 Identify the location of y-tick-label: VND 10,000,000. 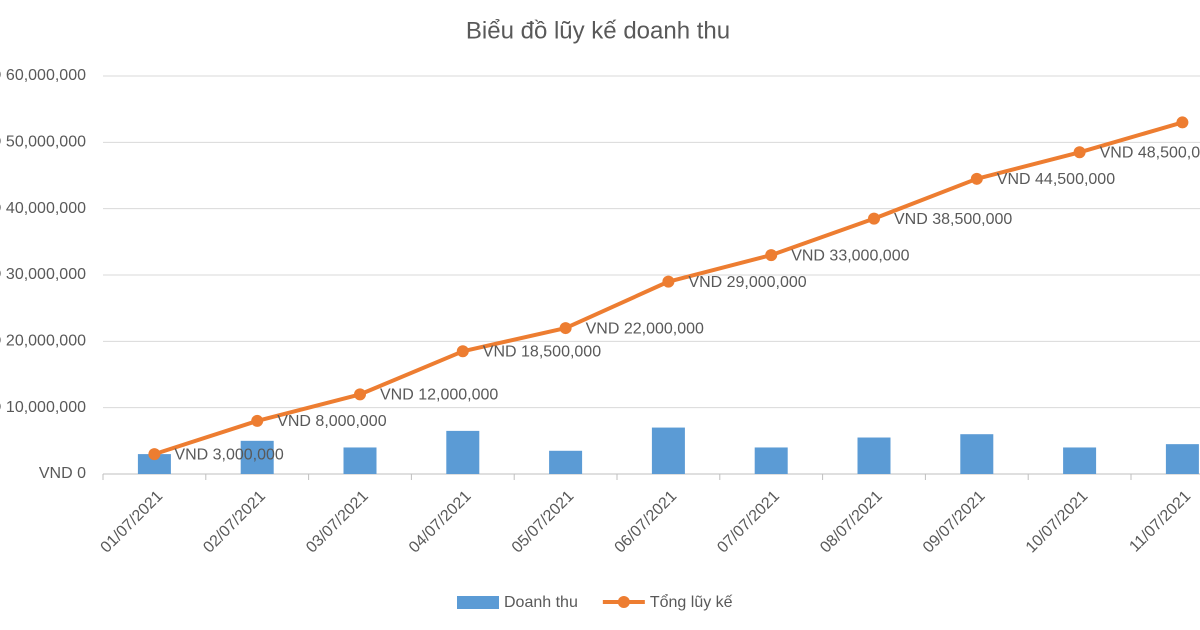
(43, 407).